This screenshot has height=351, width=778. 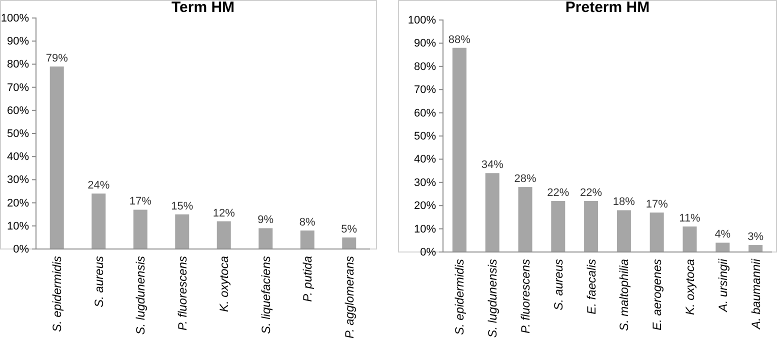 What do you see at coordinates (203, 8) in the screenshot?
I see `chart-title: Term HM` at bounding box center [203, 8].